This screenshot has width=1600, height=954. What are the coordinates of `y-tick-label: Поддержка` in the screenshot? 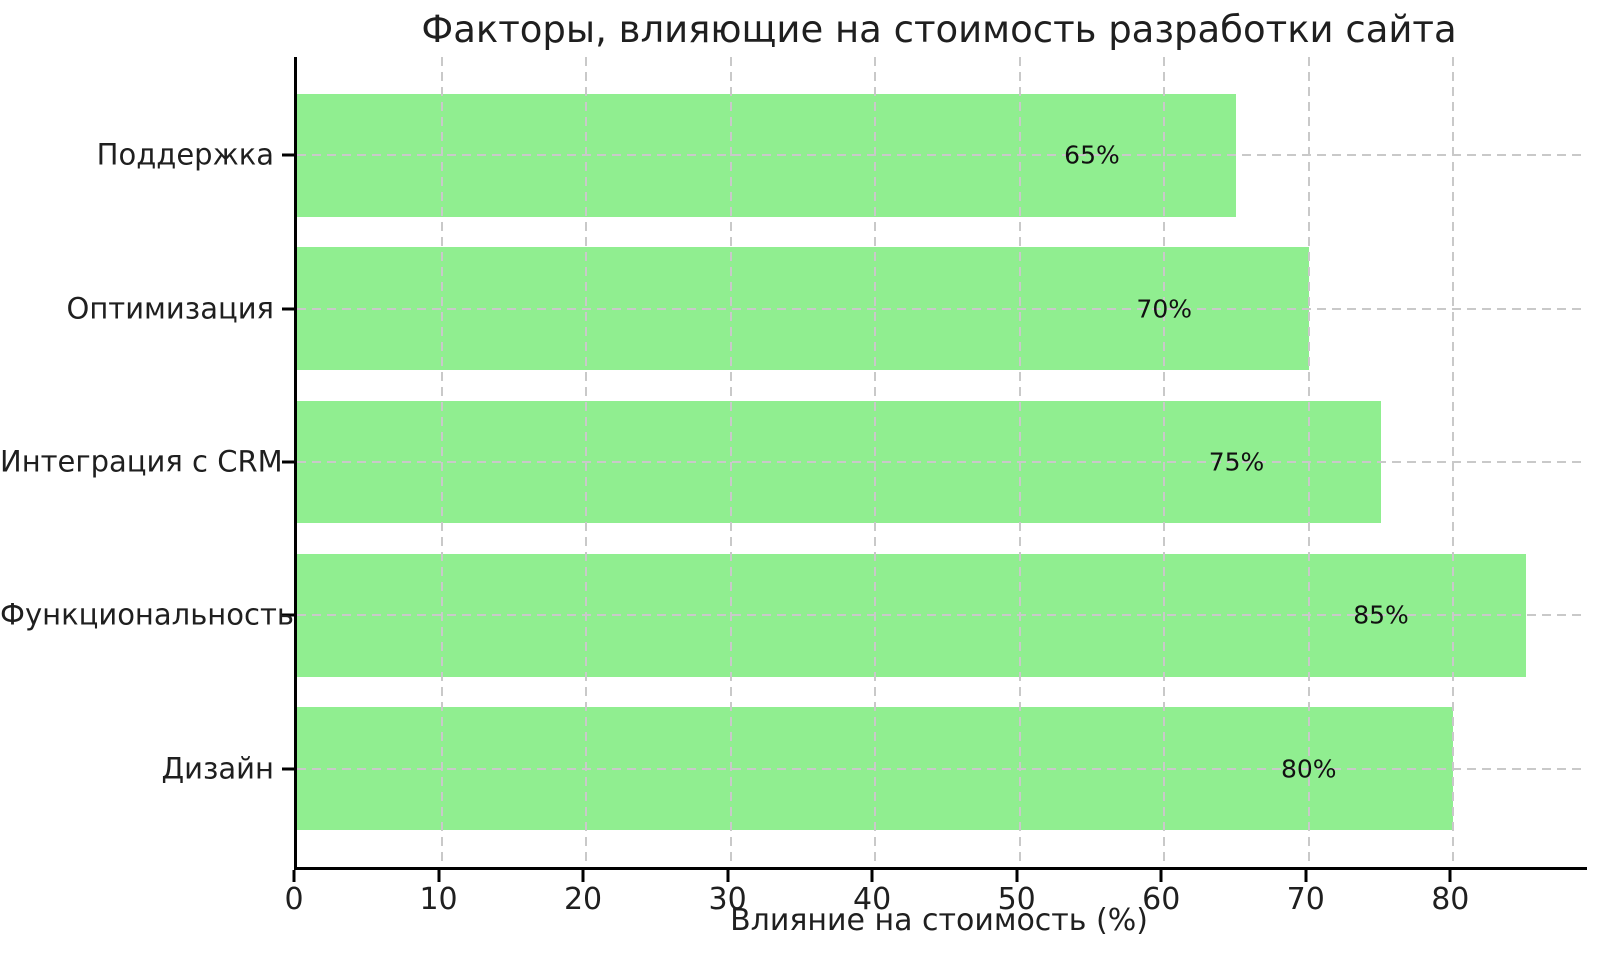 It's located at (185, 154).